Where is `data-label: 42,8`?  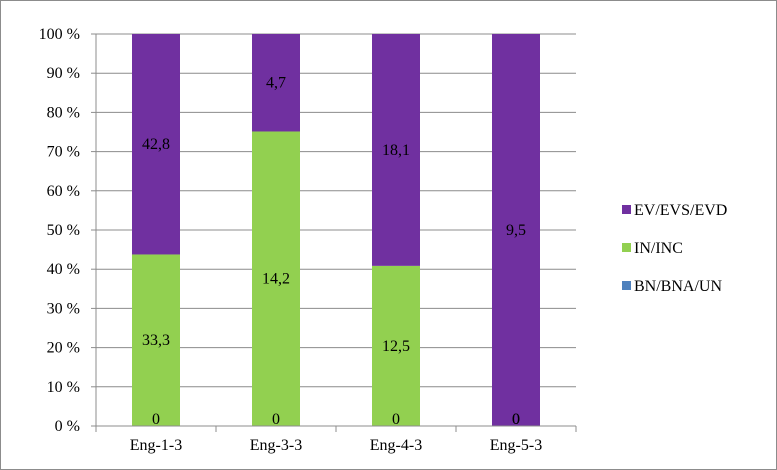 data-label: 42,8 is located at coordinates (156, 144).